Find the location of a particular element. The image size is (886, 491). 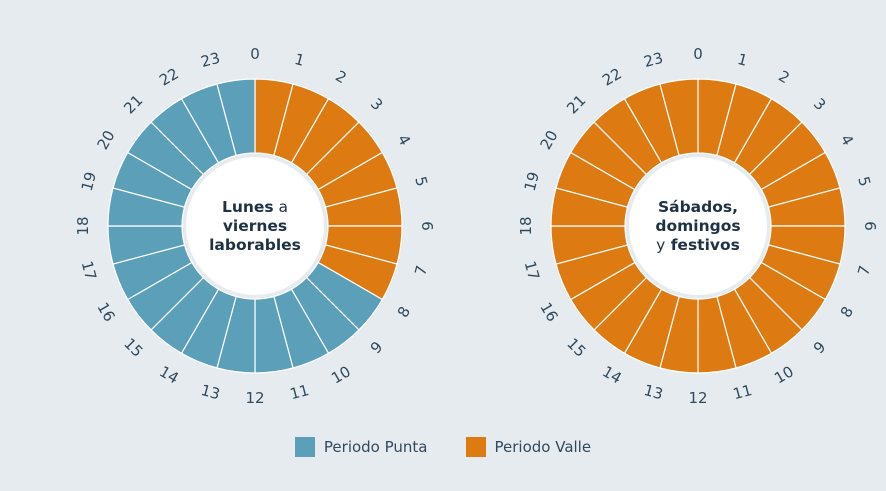

dial-title-word: festivos is located at coordinates (702, 245).